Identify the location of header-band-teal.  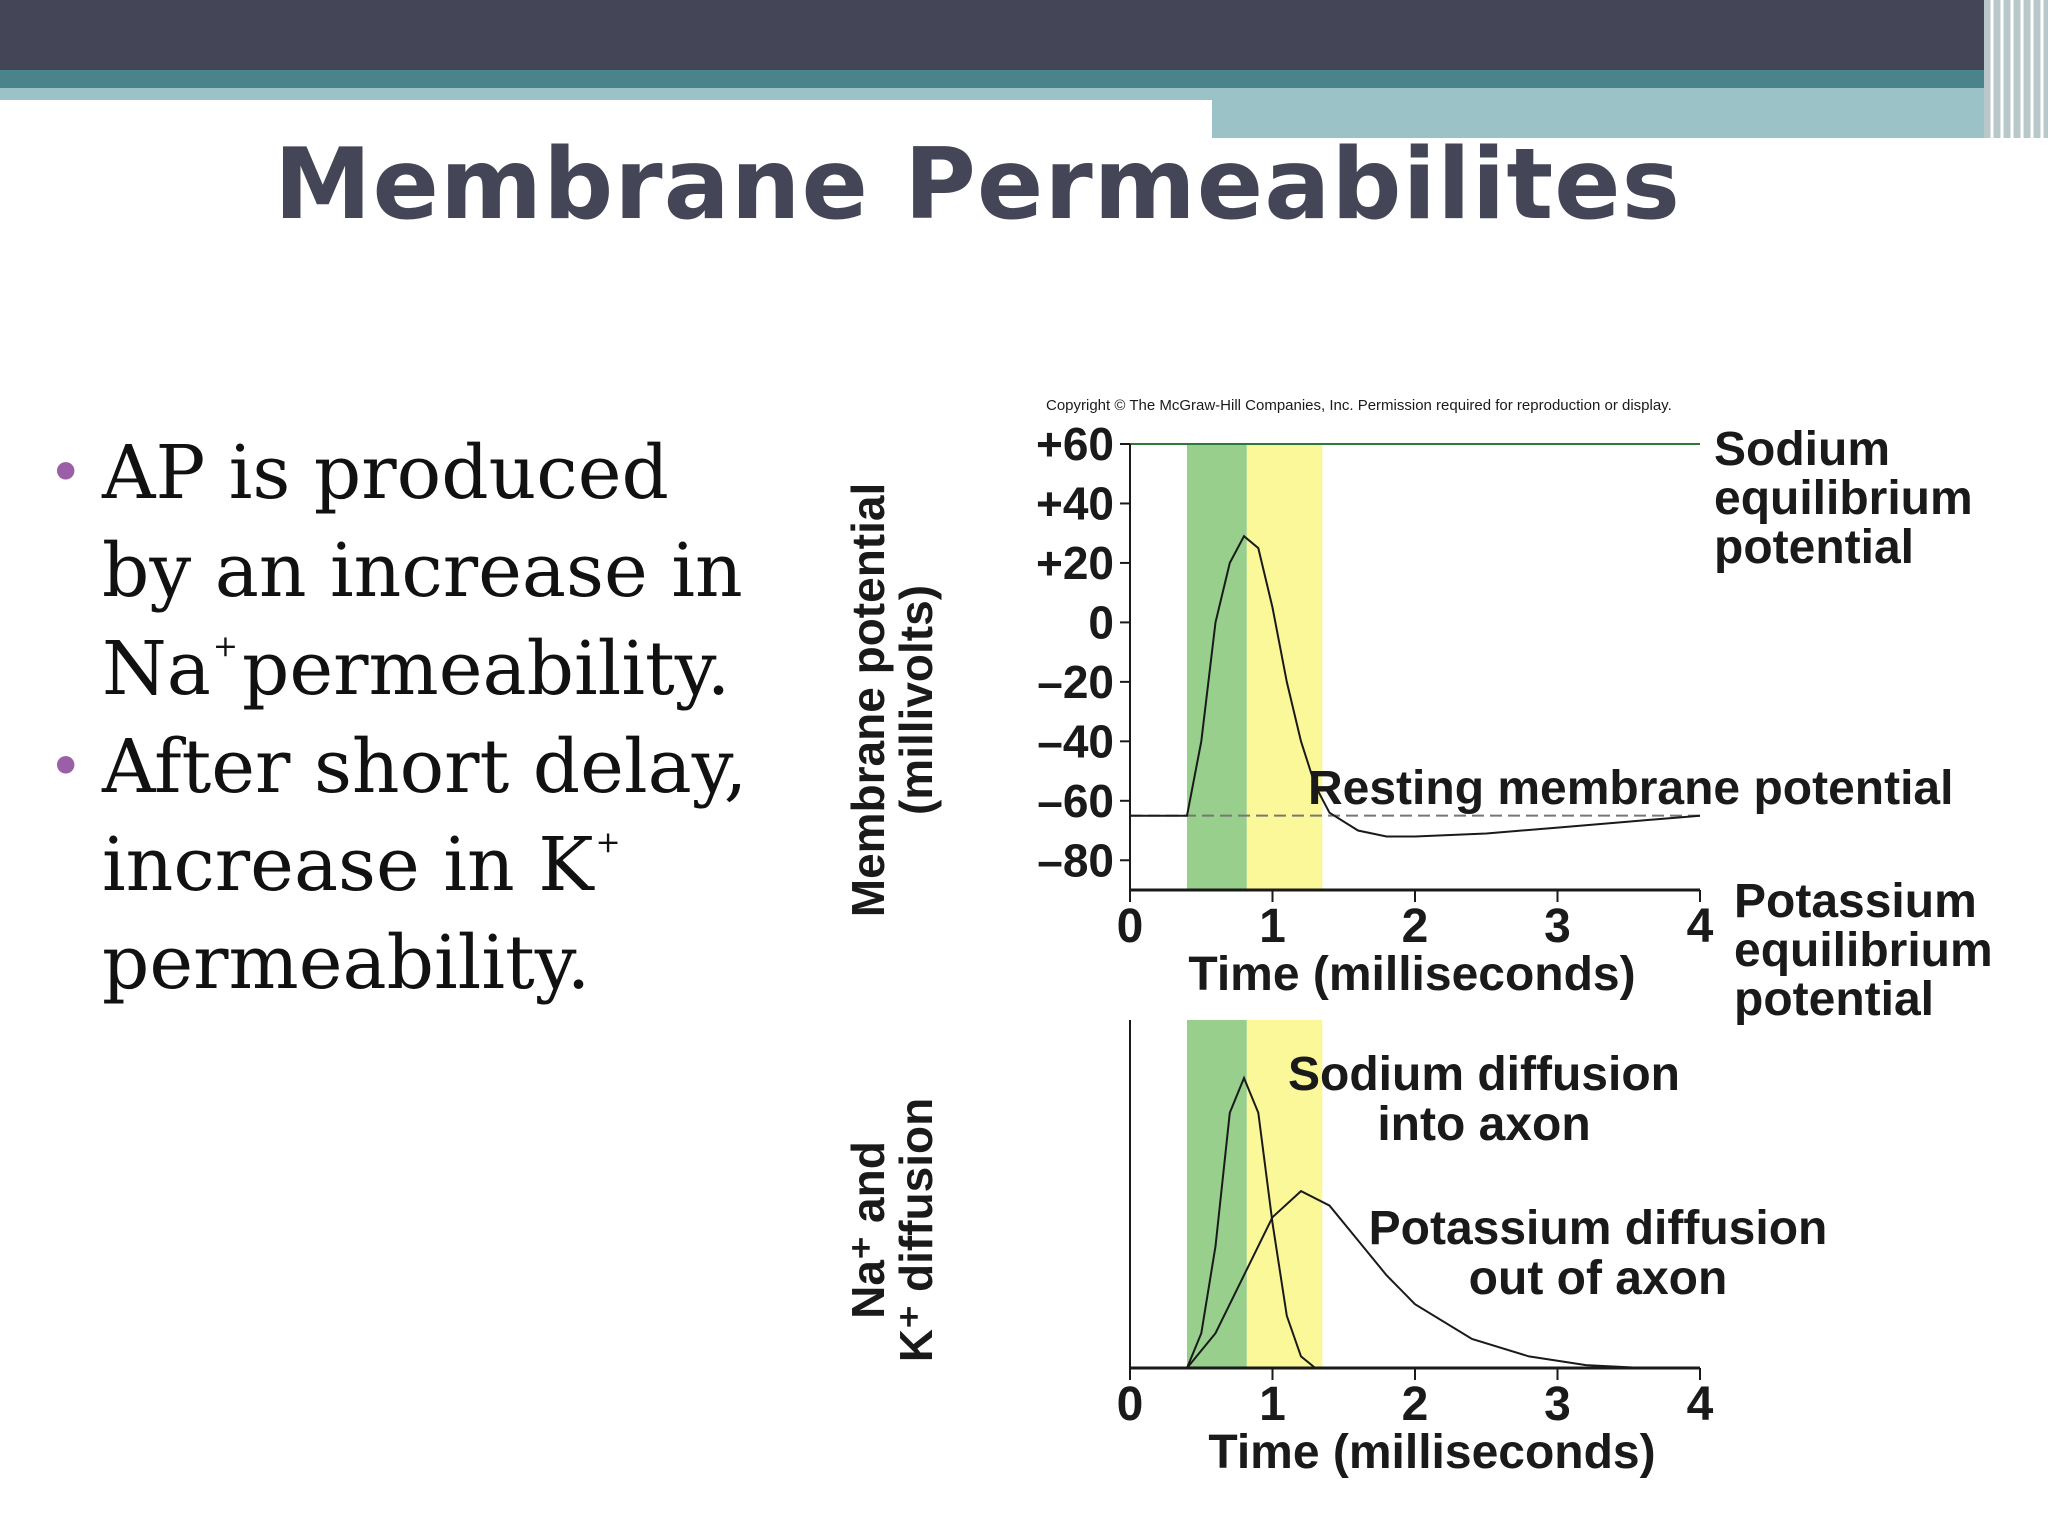
(1024, 79).